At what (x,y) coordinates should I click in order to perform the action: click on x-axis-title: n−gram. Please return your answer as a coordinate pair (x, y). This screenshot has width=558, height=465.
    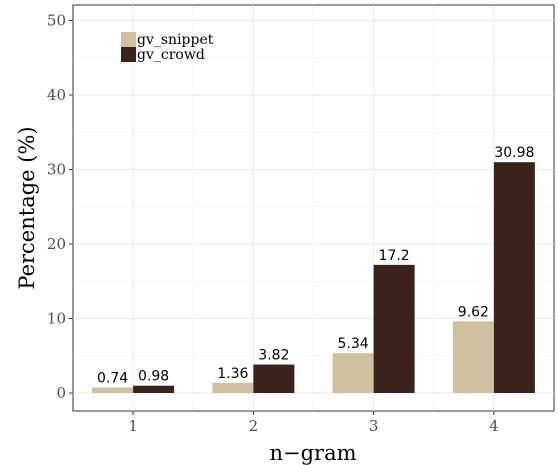
    Looking at the image, I should click on (312, 453).